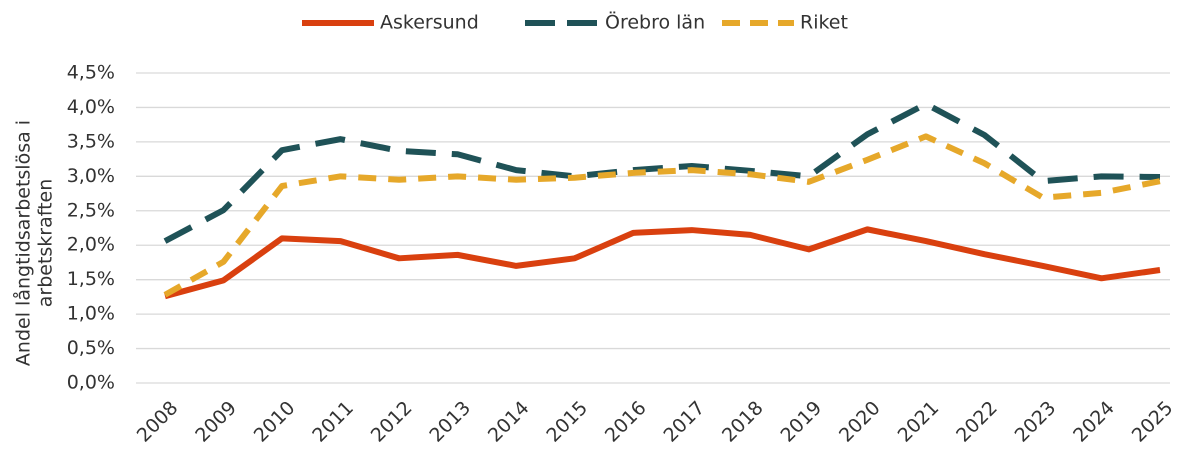 The width and height of the screenshot is (1180, 450). I want to click on legend-label: Askersund, so click(429, 23).